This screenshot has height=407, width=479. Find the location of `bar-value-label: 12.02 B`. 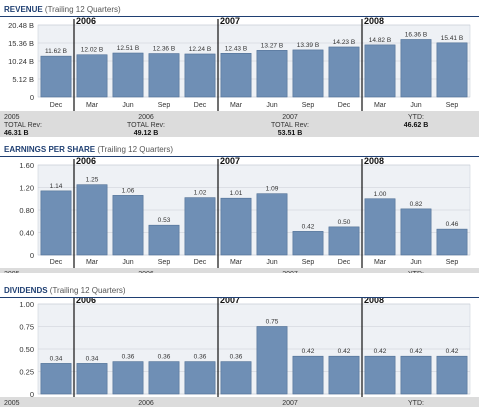

bar-value-label: 12.02 B is located at coordinates (92, 50).